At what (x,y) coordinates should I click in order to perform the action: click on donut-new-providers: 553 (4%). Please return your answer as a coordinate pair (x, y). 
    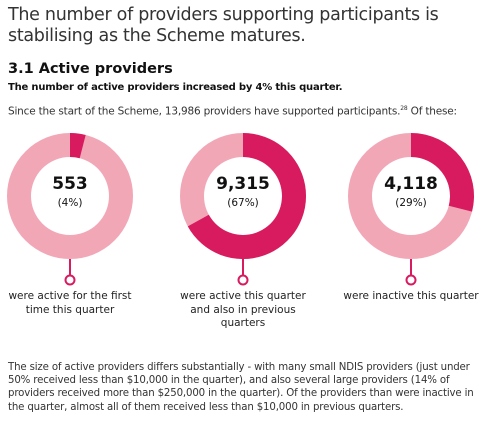
    Looking at the image, I should click on (70, 210).